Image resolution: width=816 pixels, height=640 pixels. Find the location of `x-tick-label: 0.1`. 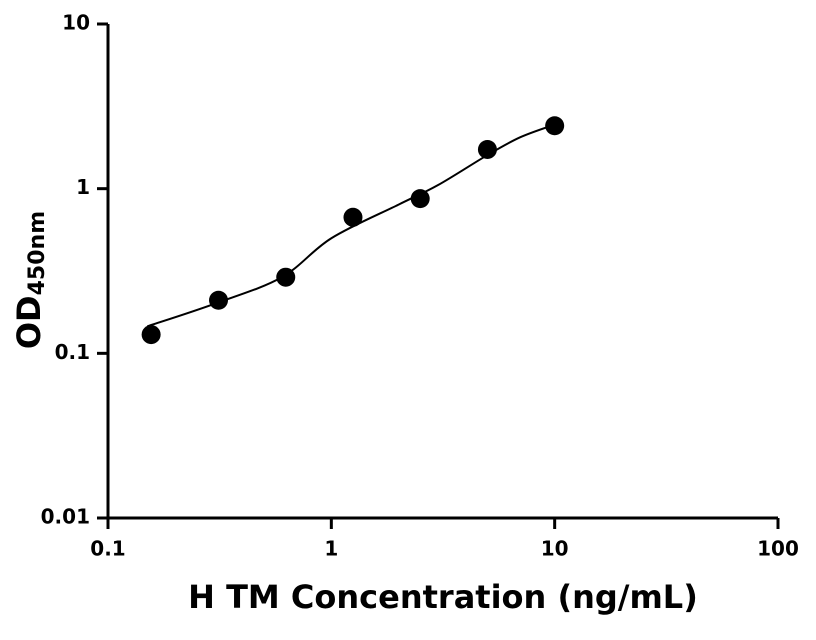

x-tick-label: 0.1 is located at coordinates (107, 549).